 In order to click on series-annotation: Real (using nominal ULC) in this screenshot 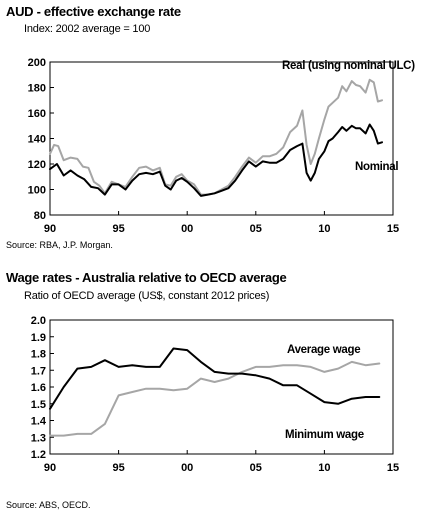, I will do `click(348, 66)`.